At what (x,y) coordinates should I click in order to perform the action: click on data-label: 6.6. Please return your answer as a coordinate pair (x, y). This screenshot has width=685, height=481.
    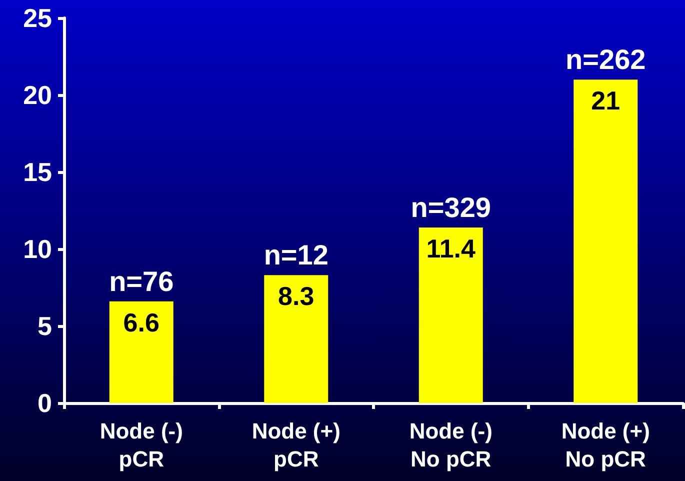
    Looking at the image, I should click on (141, 322).